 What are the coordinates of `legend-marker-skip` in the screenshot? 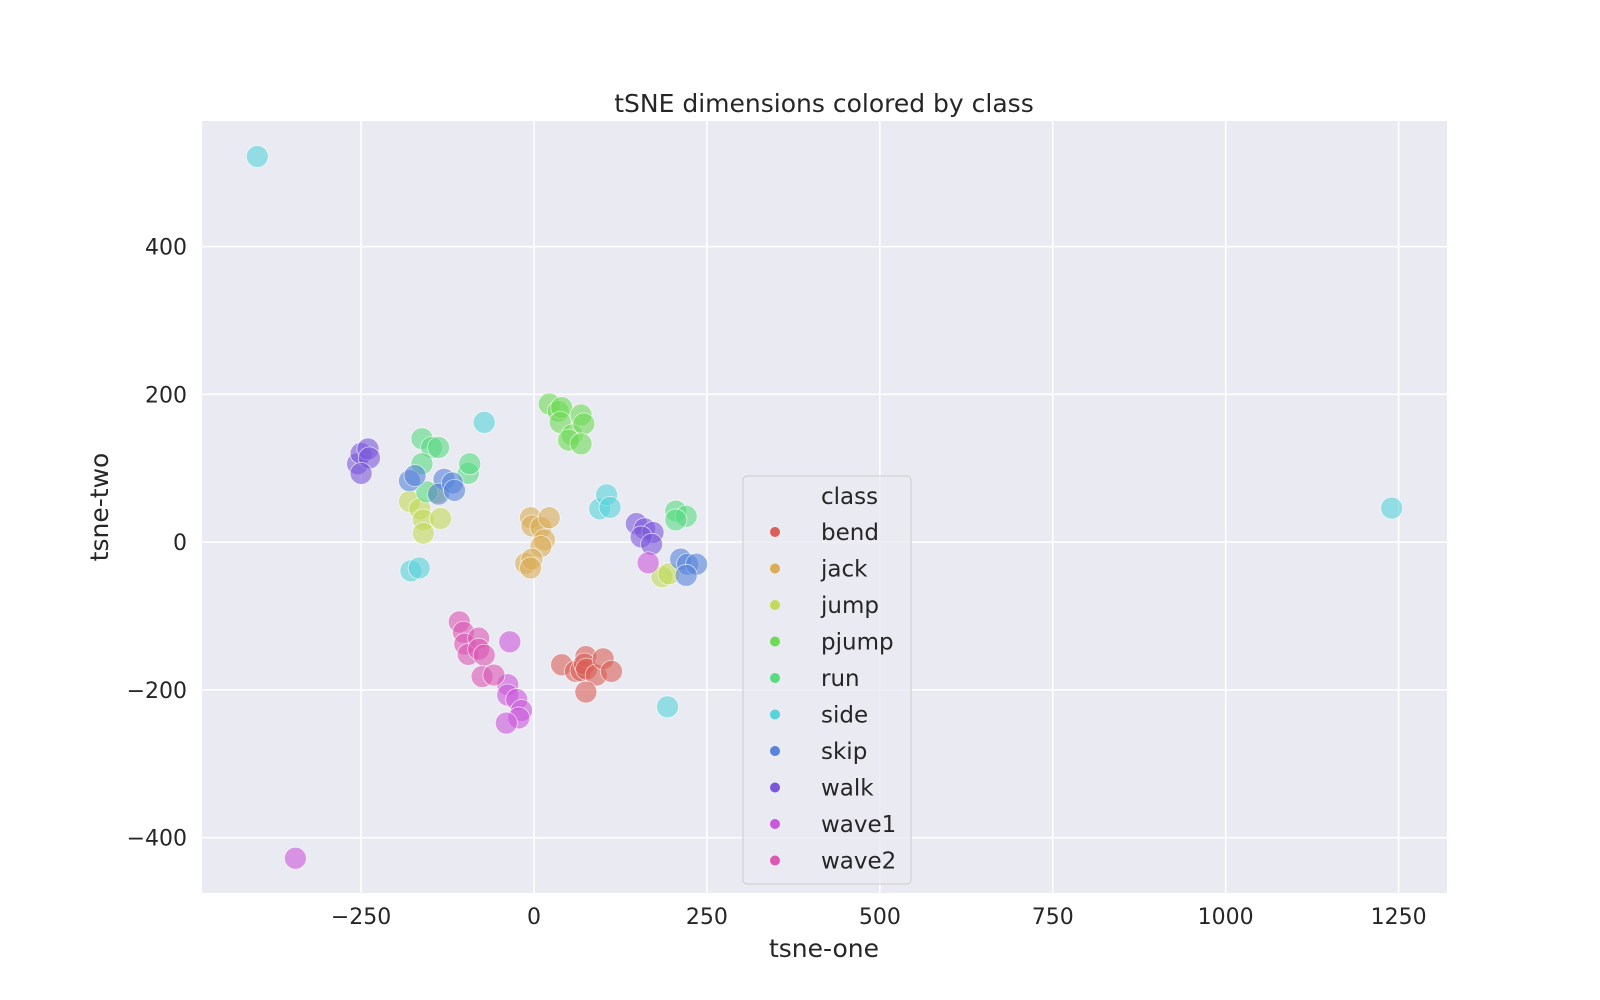 It's located at (775, 751).